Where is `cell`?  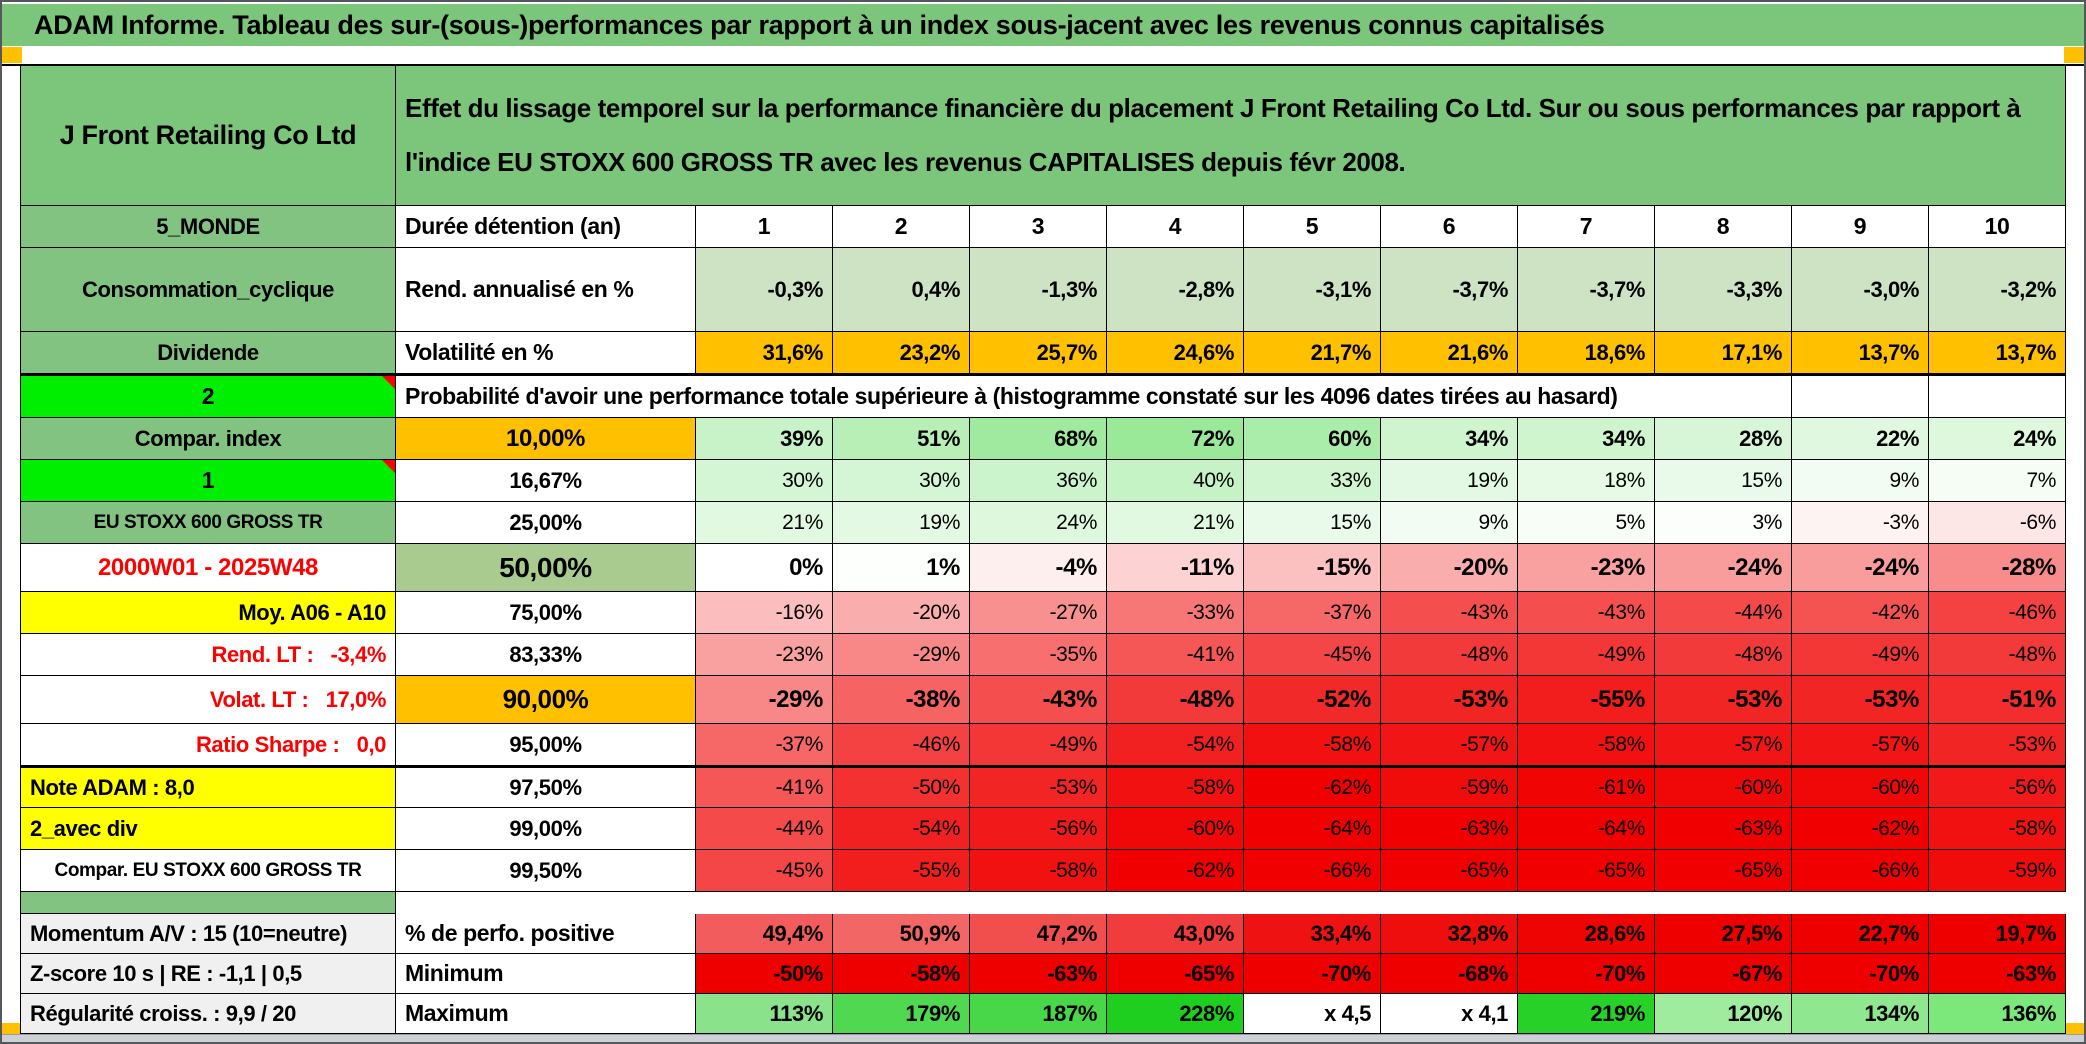 cell is located at coordinates (1997, 397).